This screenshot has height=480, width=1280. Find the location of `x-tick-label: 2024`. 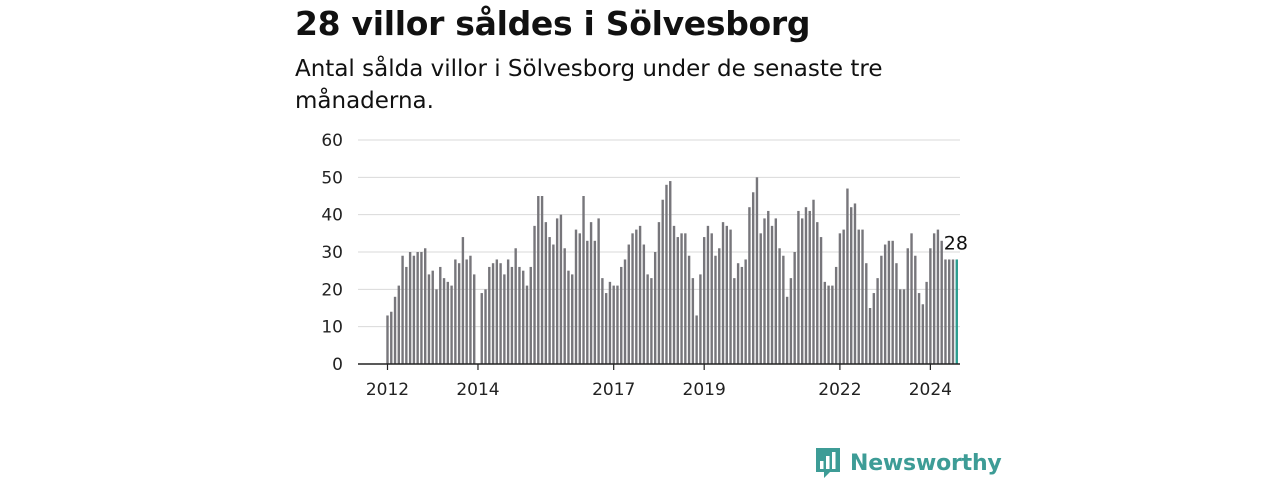

x-tick-label: 2024 is located at coordinates (930, 390).